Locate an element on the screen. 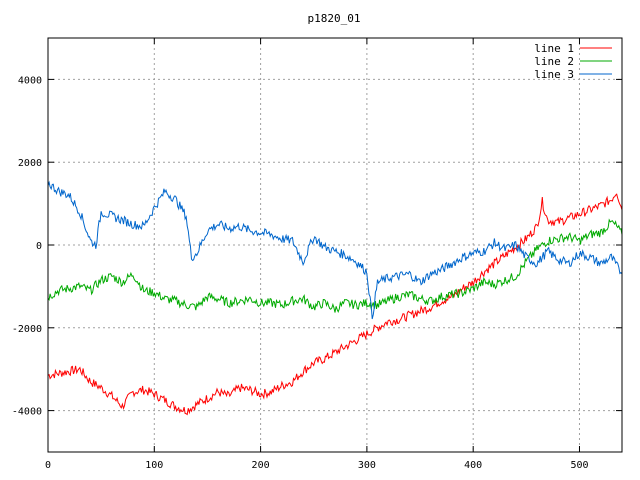 The width and height of the screenshot is (640, 480). x-tick-label: 500 is located at coordinates (579, 465).